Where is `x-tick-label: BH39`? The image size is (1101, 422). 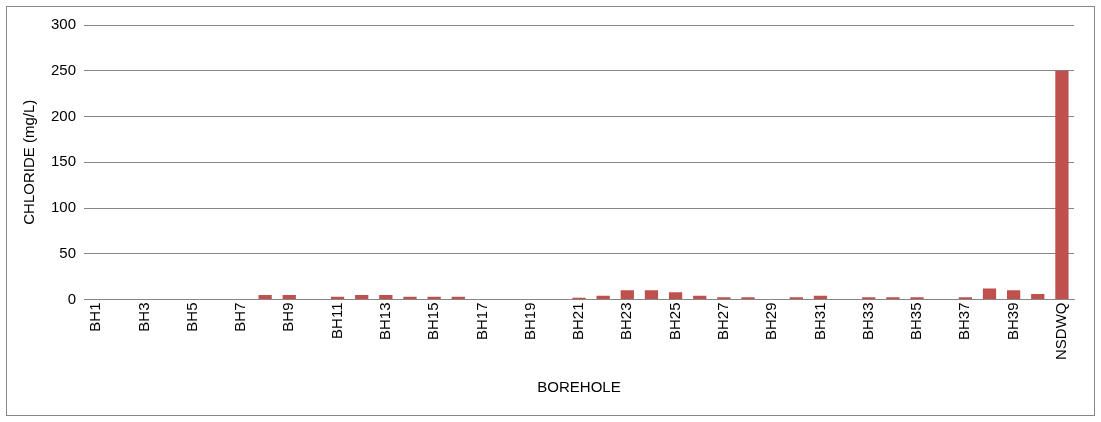
x-tick-label: BH39 is located at coordinates (1012, 321).